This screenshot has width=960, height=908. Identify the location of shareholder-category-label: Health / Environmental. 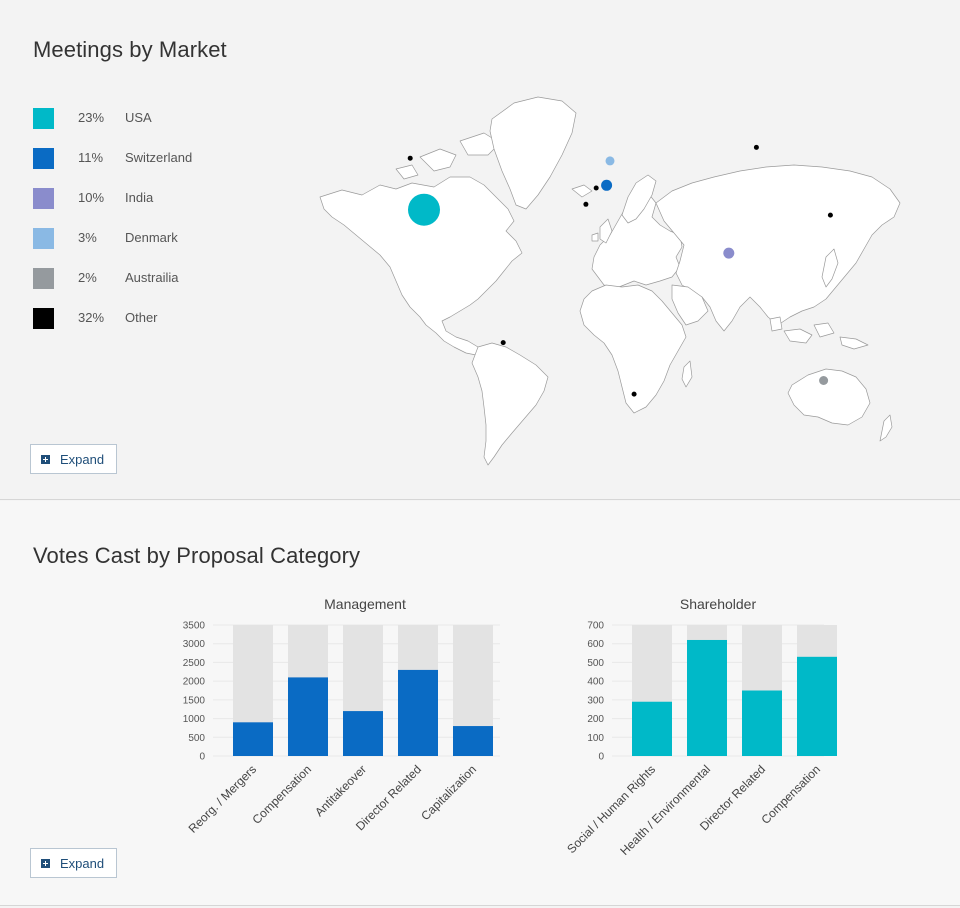
(665, 810).